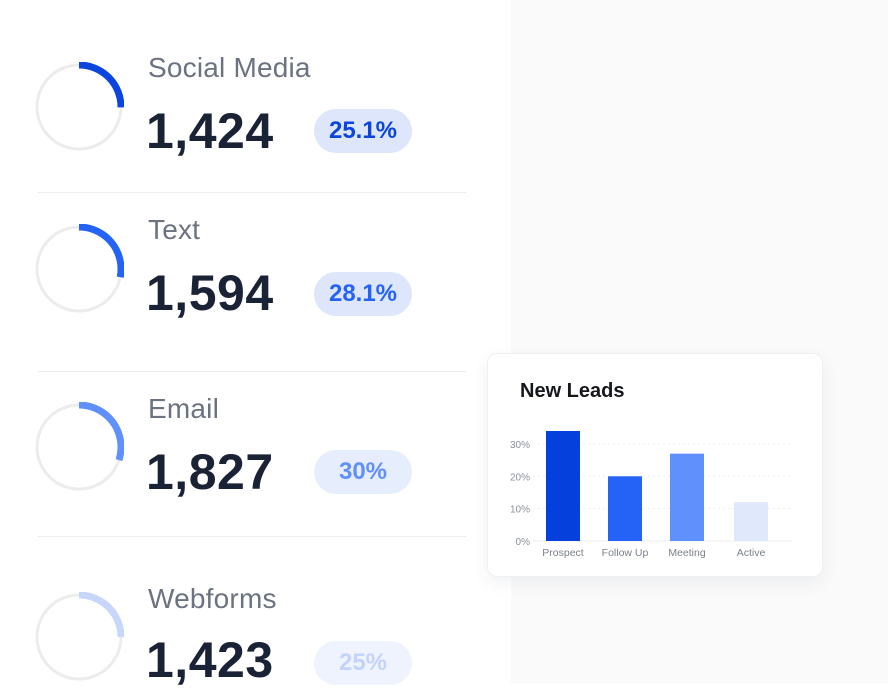 This screenshot has height=689, width=888. What do you see at coordinates (520, 445) in the screenshot?
I see `y-tick-label: 30%` at bounding box center [520, 445].